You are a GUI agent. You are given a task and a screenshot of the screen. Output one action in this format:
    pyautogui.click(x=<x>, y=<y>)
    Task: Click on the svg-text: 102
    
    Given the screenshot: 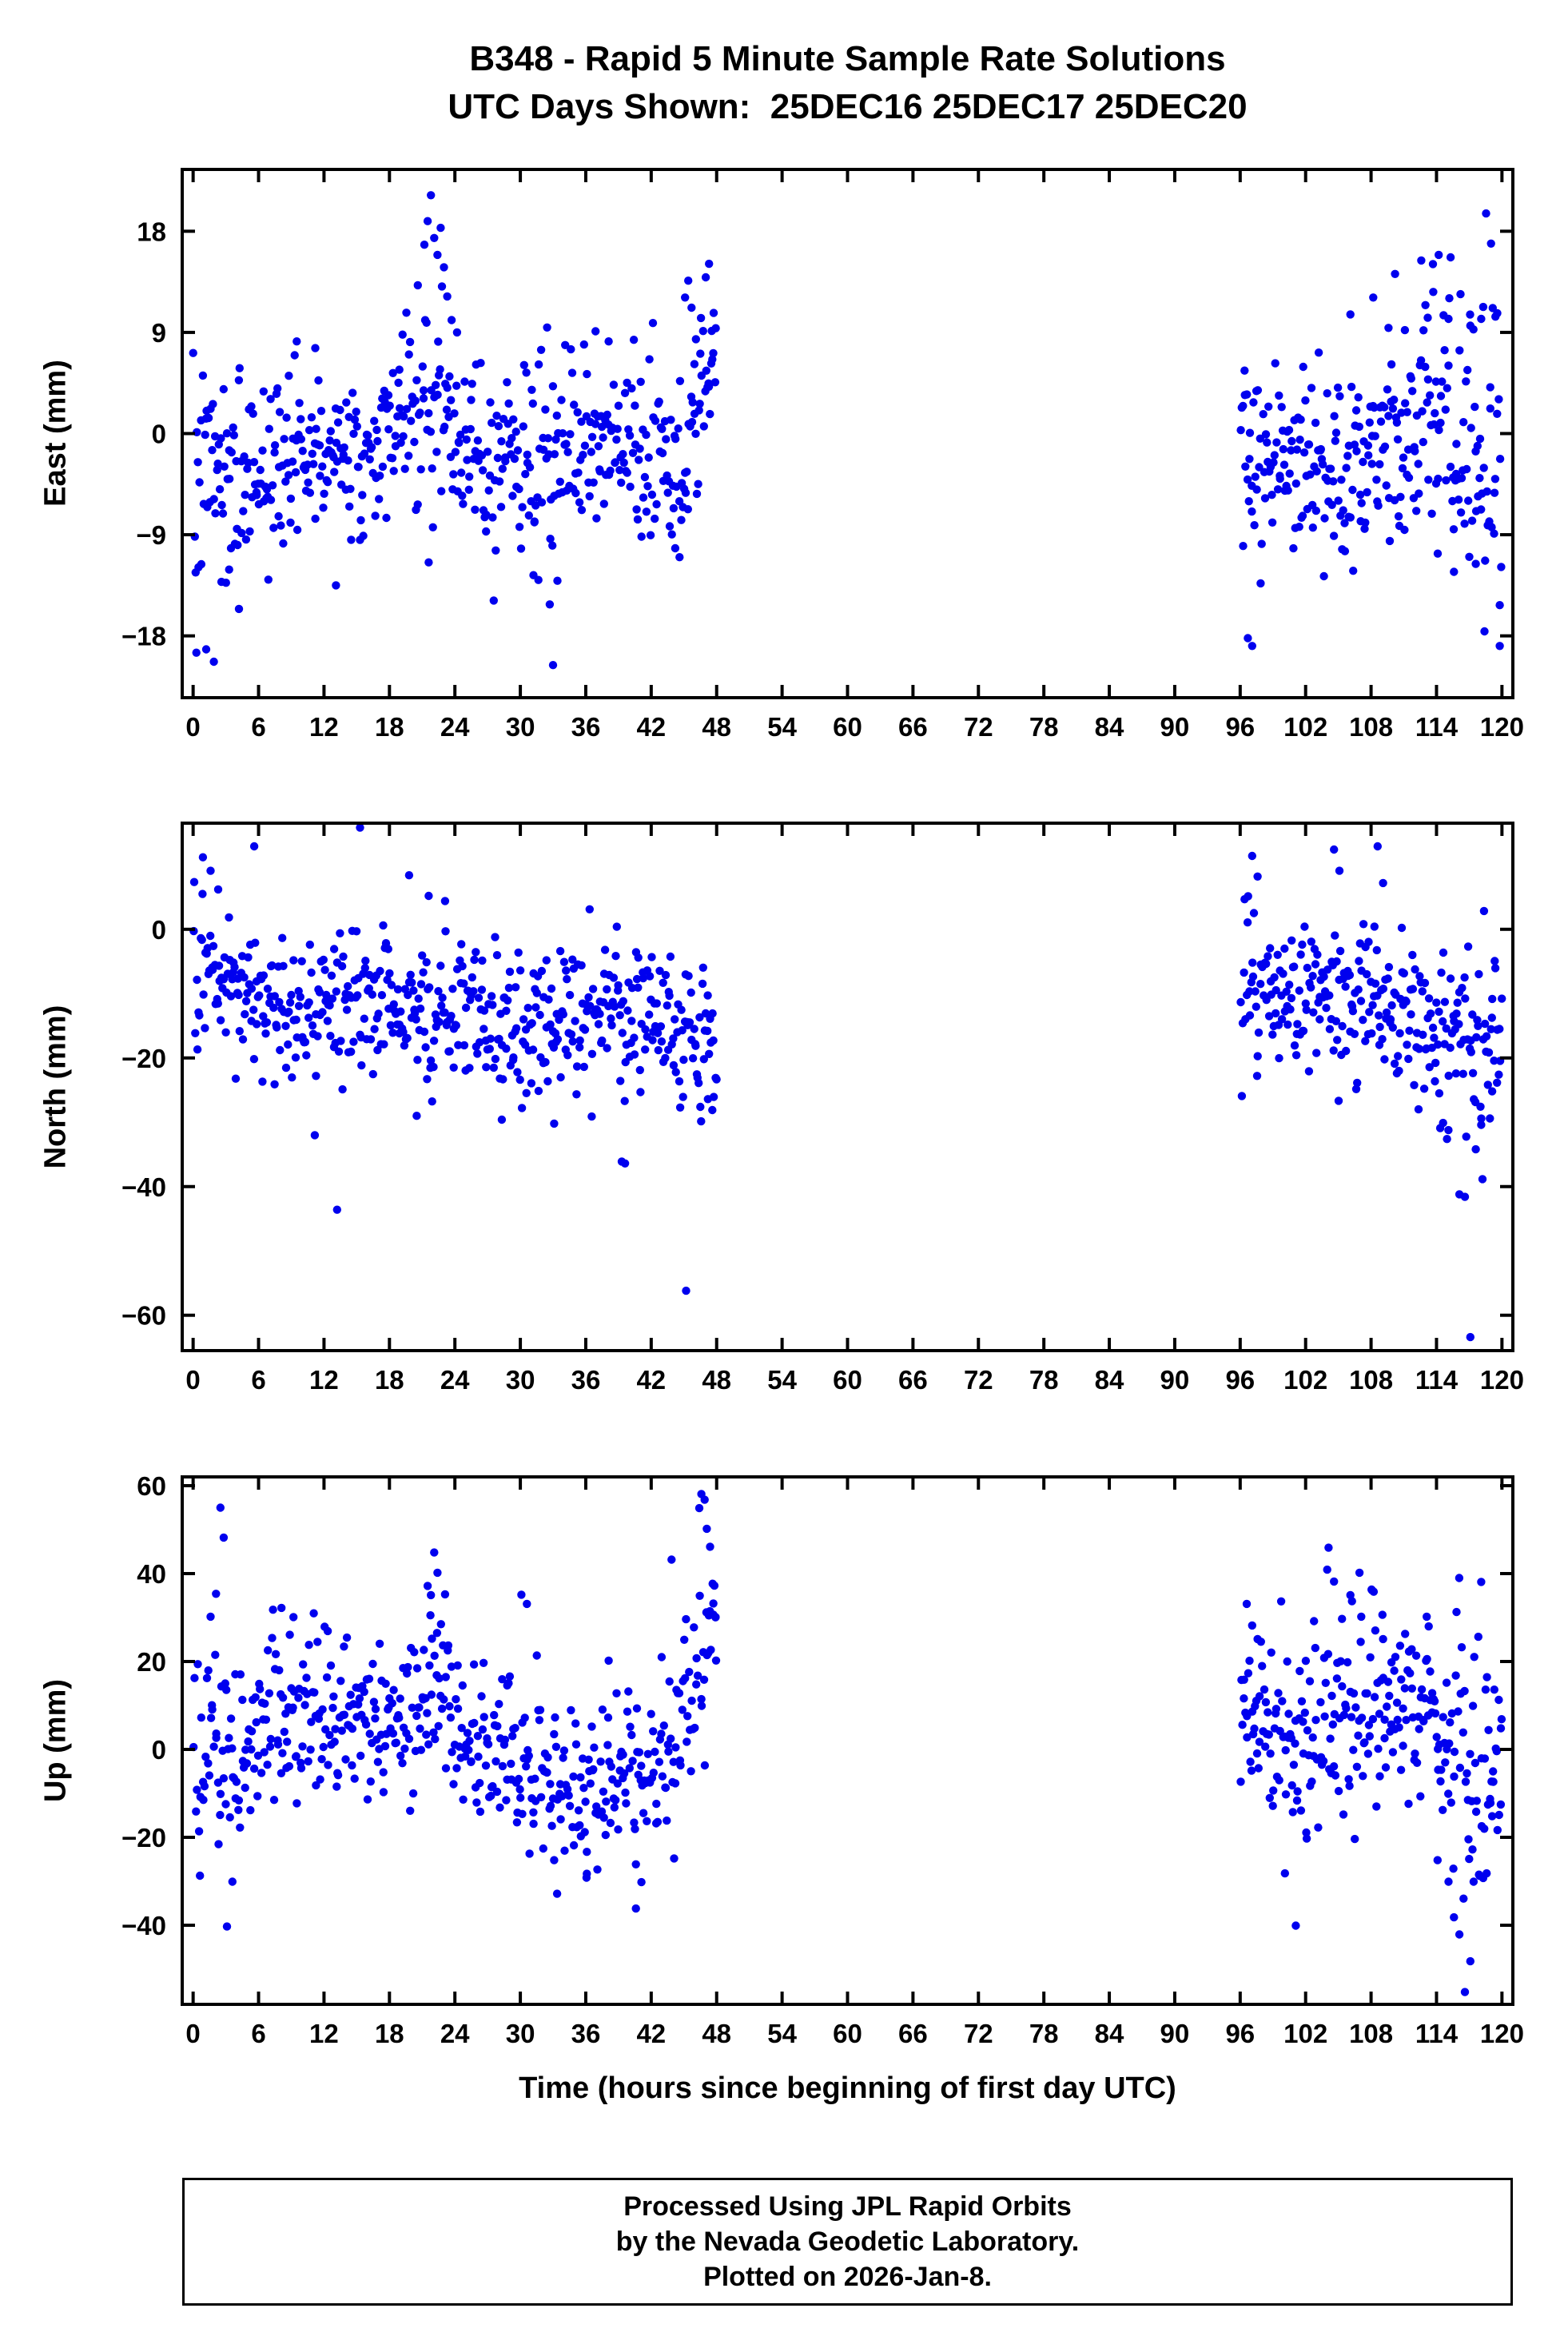 What is the action you would take?
    pyautogui.click(x=1305, y=2033)
    